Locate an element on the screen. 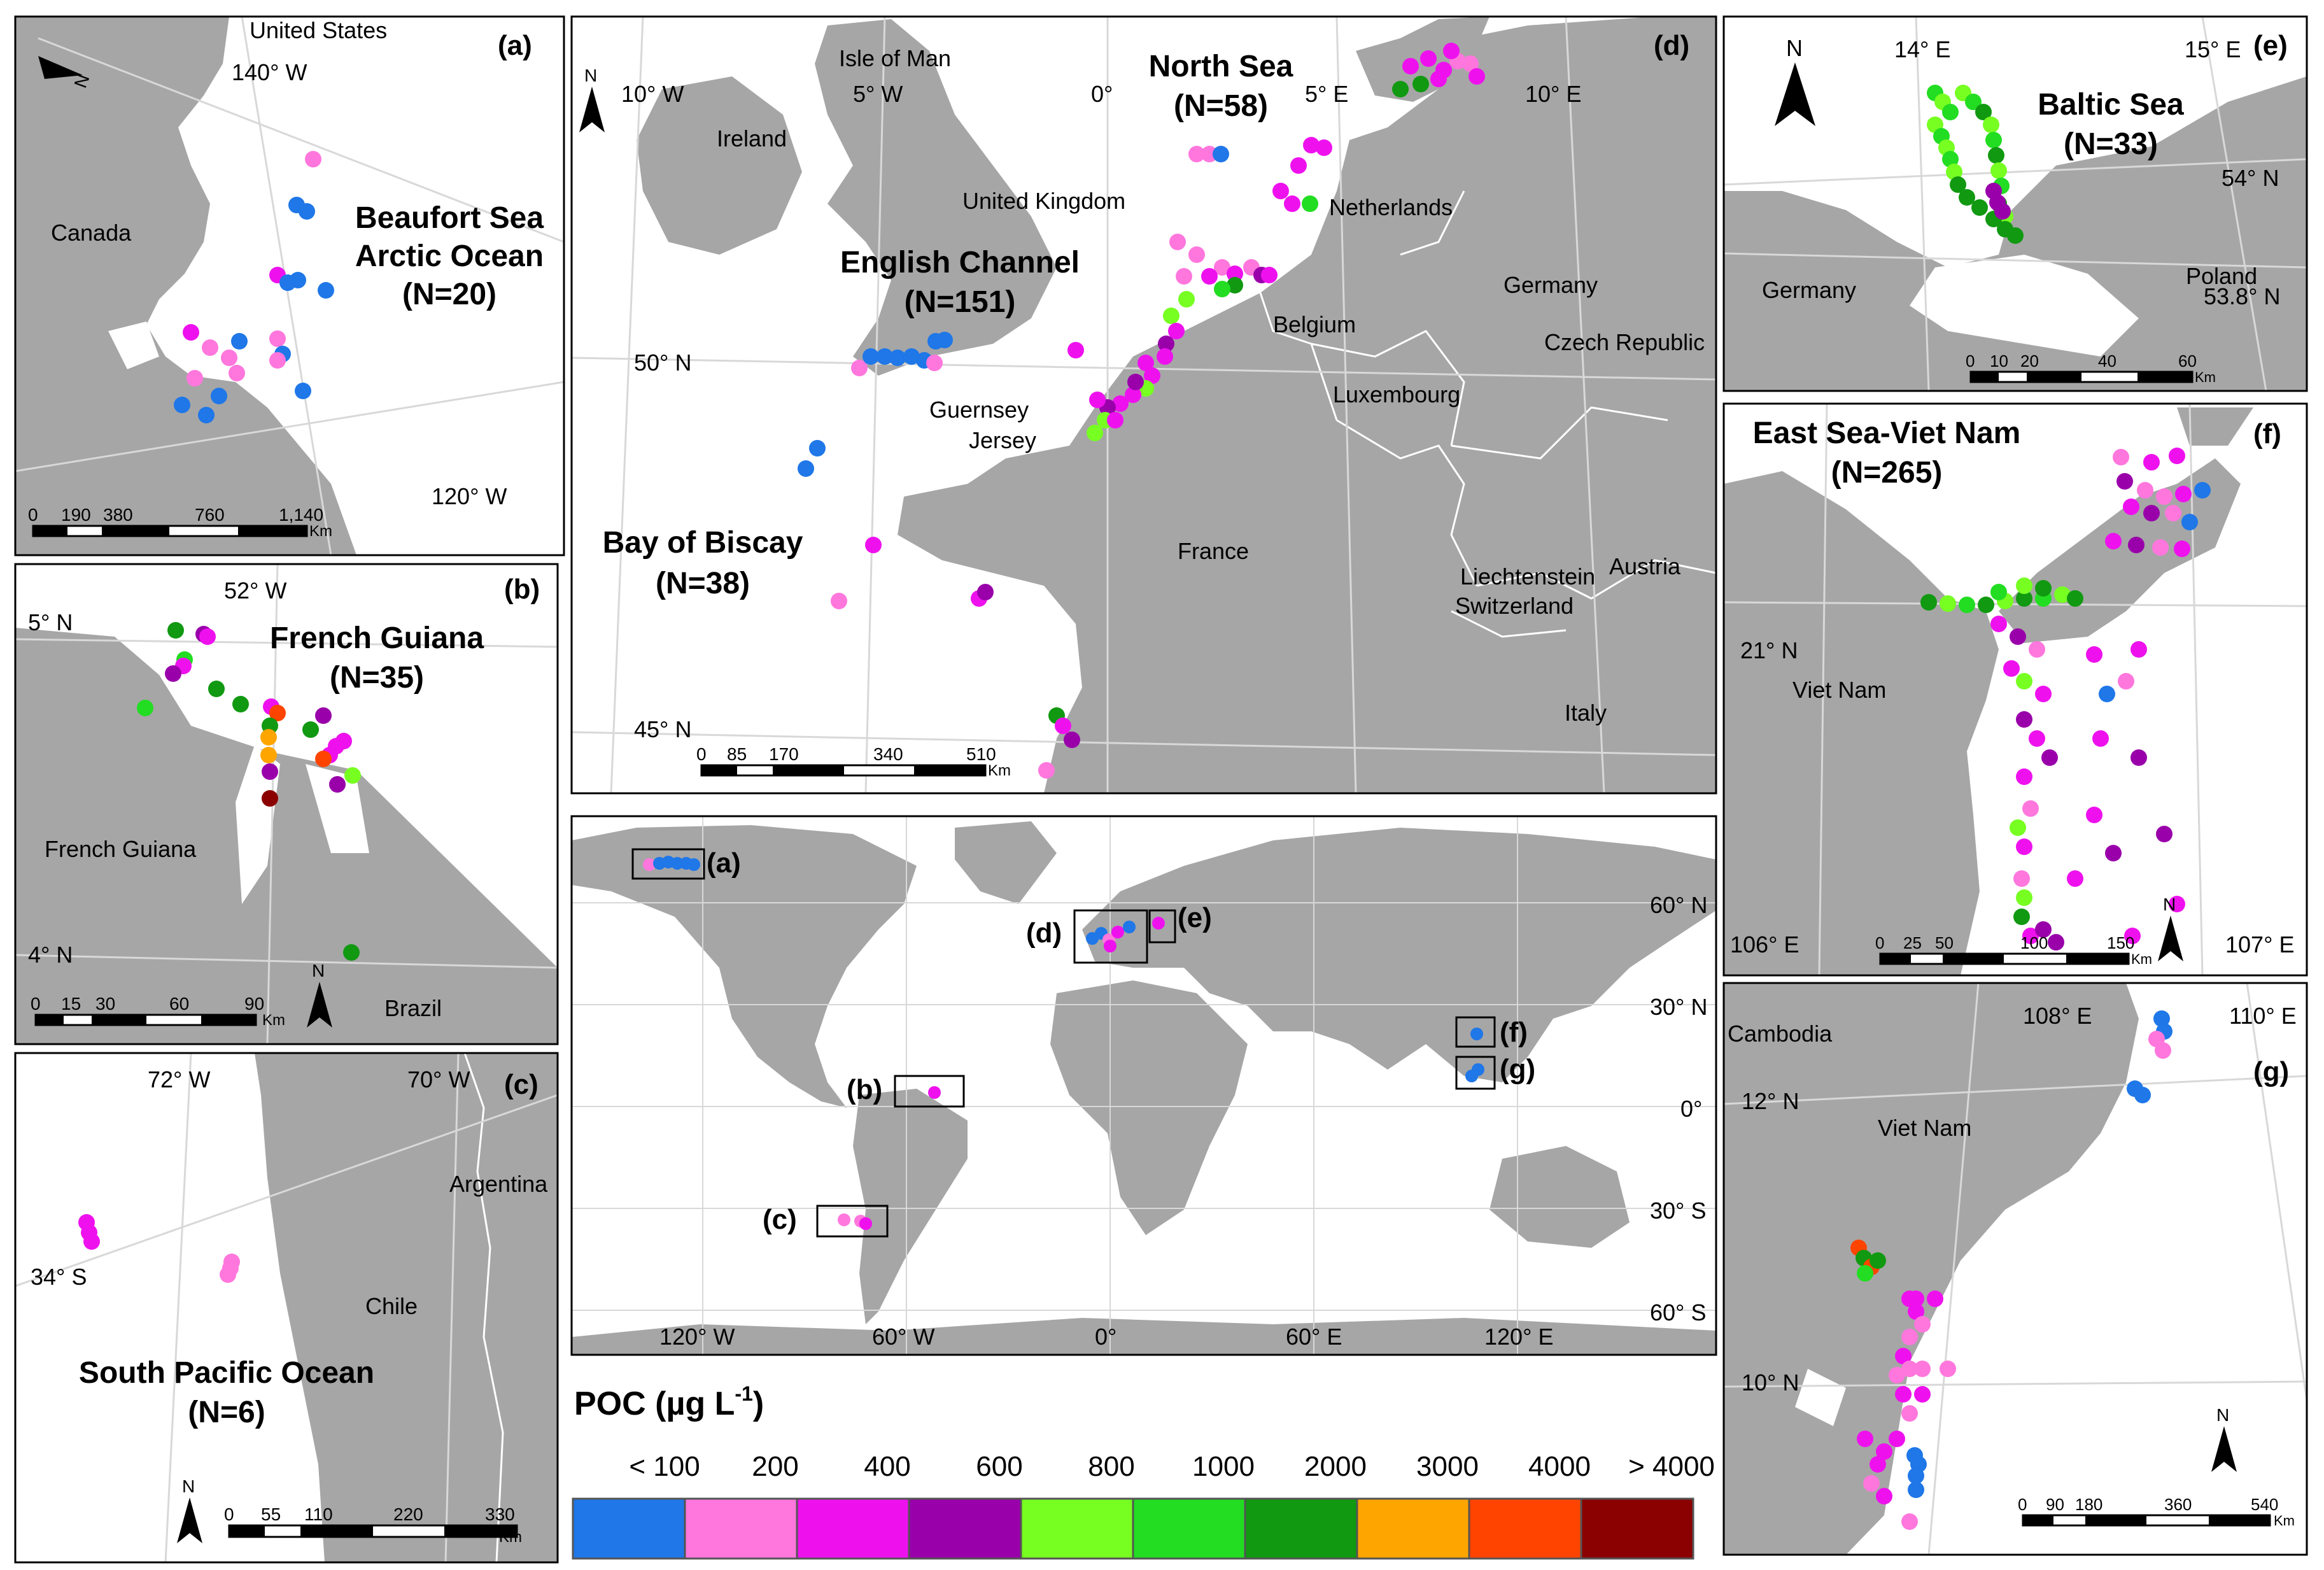  grid-c-70w: 70° W is located at coordinates (438, 1079).